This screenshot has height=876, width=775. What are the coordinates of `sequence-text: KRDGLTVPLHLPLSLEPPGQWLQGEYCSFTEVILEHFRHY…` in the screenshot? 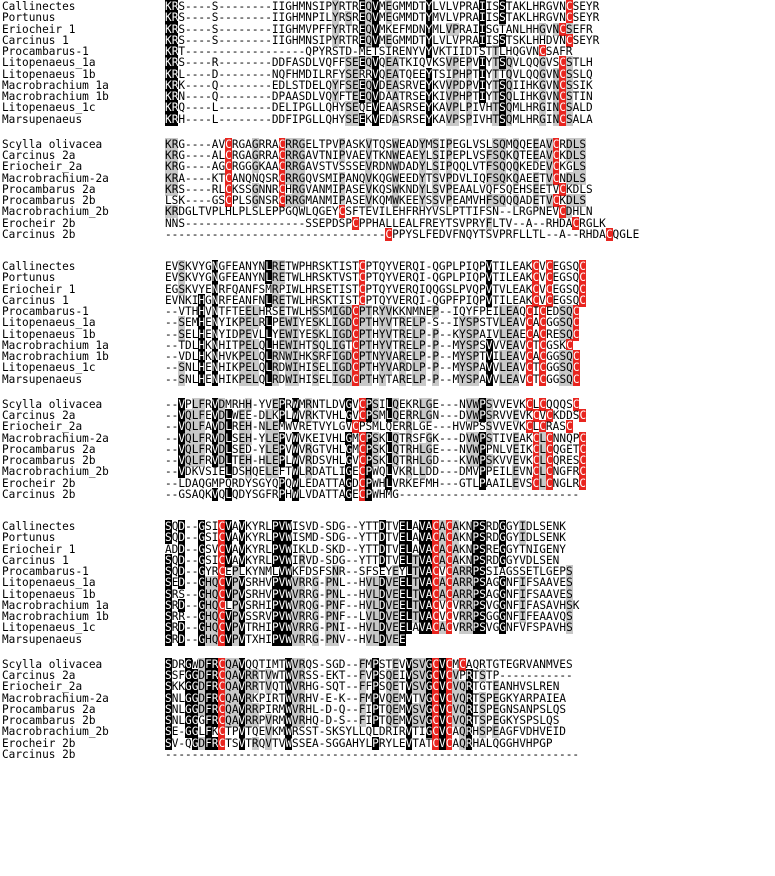 It's located at (379, 212).